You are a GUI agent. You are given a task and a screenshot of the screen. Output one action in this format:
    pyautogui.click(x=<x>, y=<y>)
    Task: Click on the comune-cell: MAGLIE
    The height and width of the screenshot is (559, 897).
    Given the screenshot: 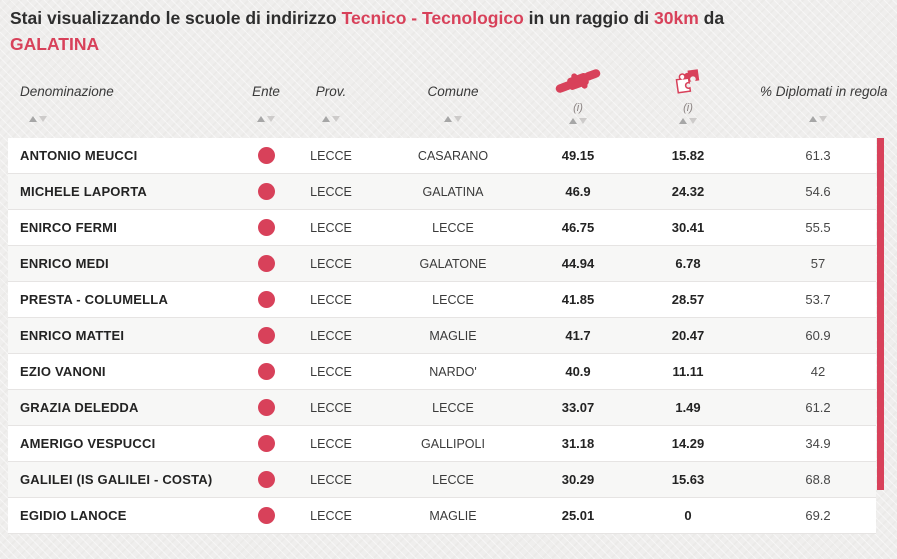 What is the action you would take?
    pyautogui.click(x=453, y=335)
    